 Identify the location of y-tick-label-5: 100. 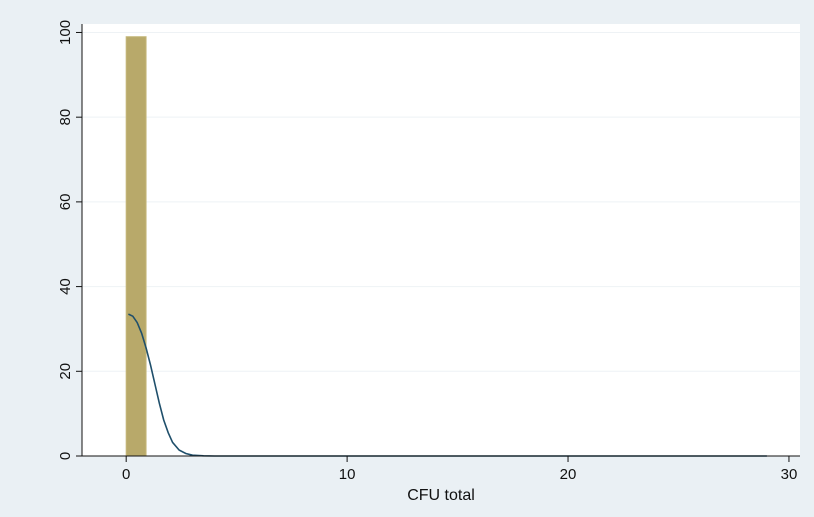
(65, 32).